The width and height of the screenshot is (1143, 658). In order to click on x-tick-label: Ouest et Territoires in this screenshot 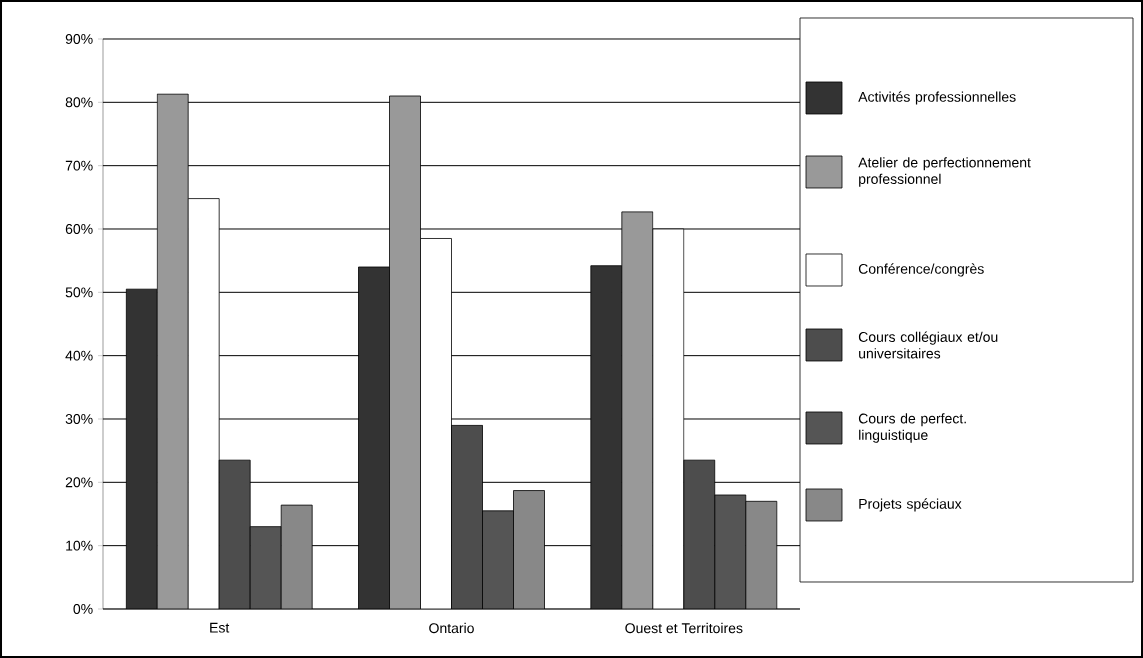, I will do `click(684, 628)`.